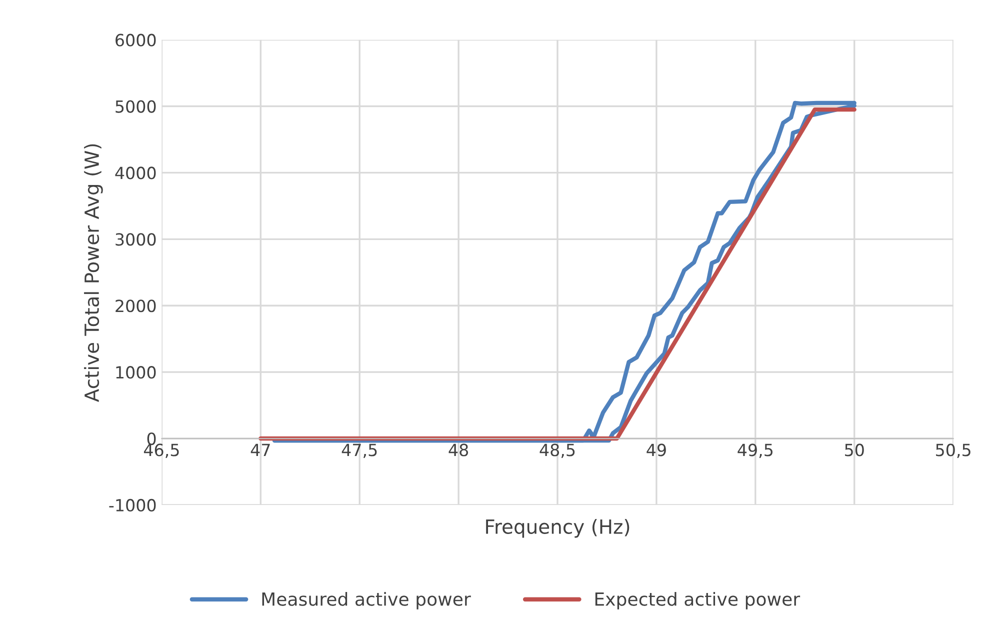 The width and height of the screenshot is (992, 632). What do you see at coordinates (132, 505) in the screenshot?
I see `y-tick-label: -1000` at bounding box center [132, 505].